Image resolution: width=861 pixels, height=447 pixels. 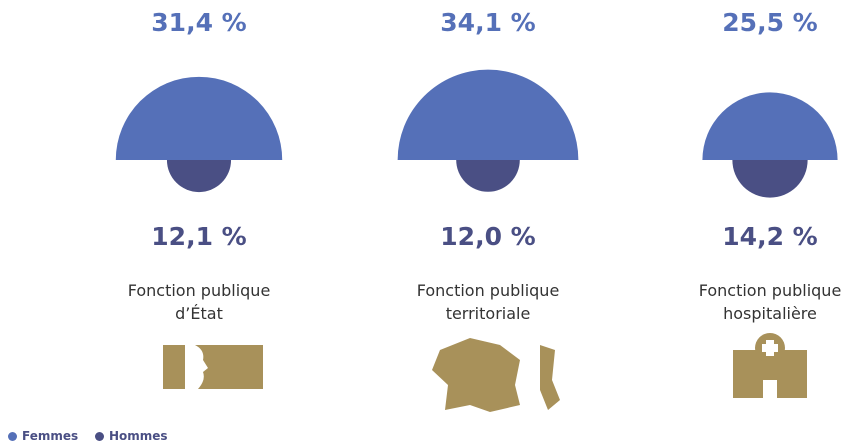 What do you see at coordinates (199, 236) in the screenshot?
I see `value-label: 12,1 %` at bounding box center [199, 236].